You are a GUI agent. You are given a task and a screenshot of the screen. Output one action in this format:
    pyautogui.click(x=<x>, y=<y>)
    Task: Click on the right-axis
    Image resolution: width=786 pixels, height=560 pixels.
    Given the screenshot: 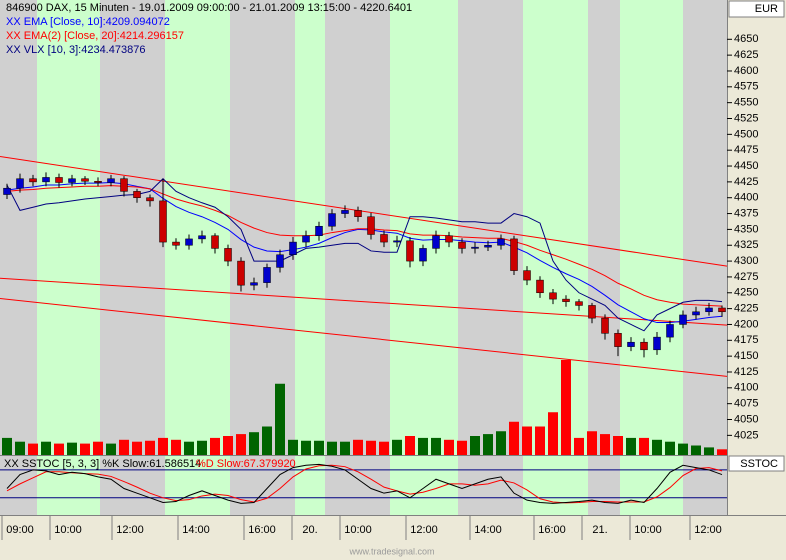 What is the action you would take?
    pyautogui.click(x=756, y=257)
    